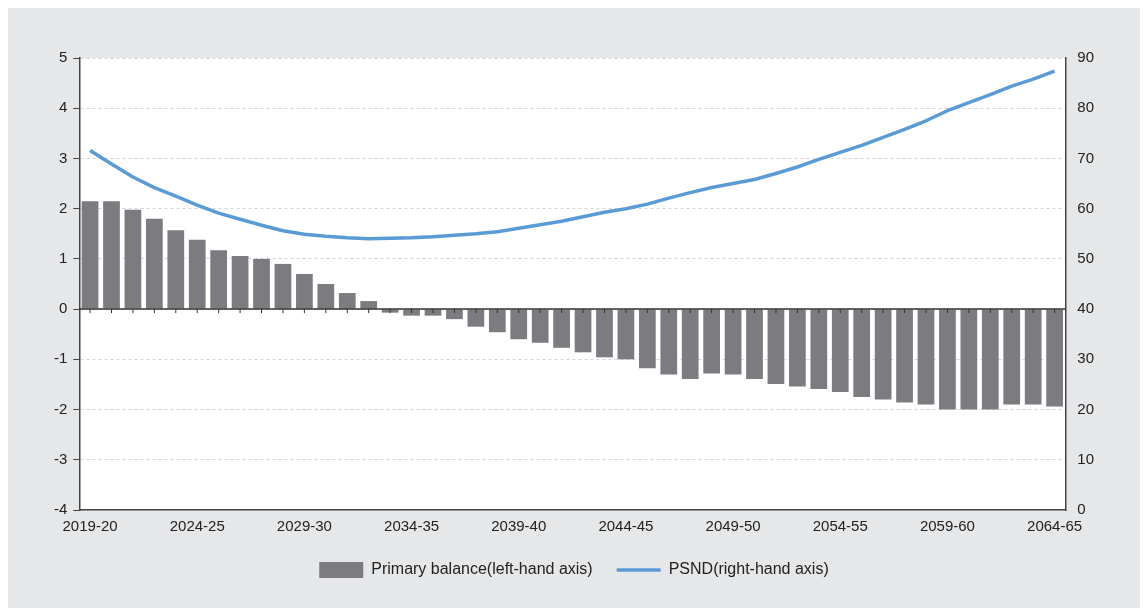 The height and width of the screenshot is (615, 1148). Describe the element at coordinates (1085, 207) in the screenshot. I see `y2-tick-label: 60` at that location.